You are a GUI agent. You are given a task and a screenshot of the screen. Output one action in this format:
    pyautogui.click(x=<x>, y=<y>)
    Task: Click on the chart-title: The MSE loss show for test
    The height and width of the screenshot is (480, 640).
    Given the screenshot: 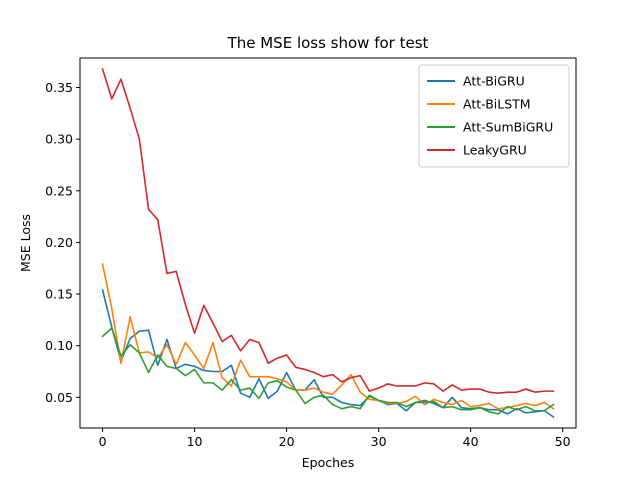 What is the action you would take?
    pyautogui.click(x=328, y=43)
    